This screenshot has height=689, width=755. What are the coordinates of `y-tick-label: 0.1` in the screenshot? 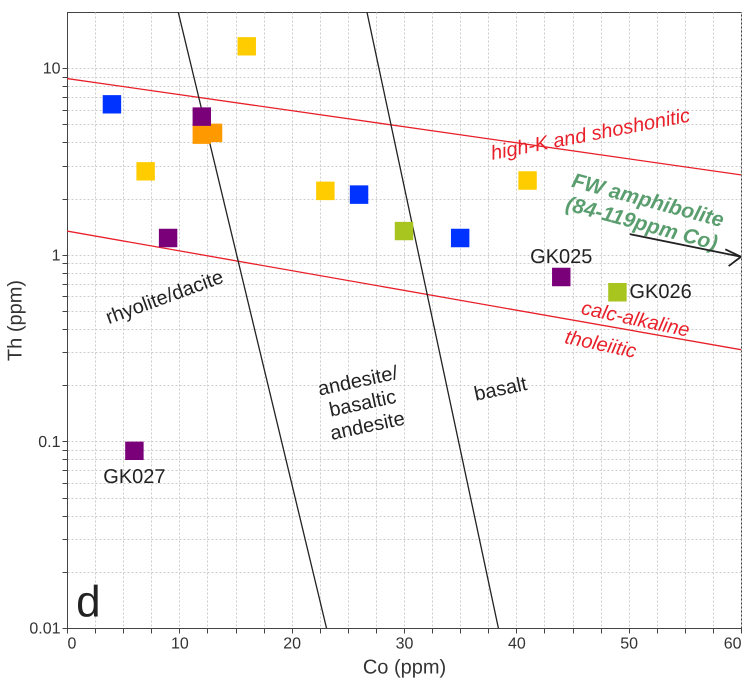 It's located at (49, 442).